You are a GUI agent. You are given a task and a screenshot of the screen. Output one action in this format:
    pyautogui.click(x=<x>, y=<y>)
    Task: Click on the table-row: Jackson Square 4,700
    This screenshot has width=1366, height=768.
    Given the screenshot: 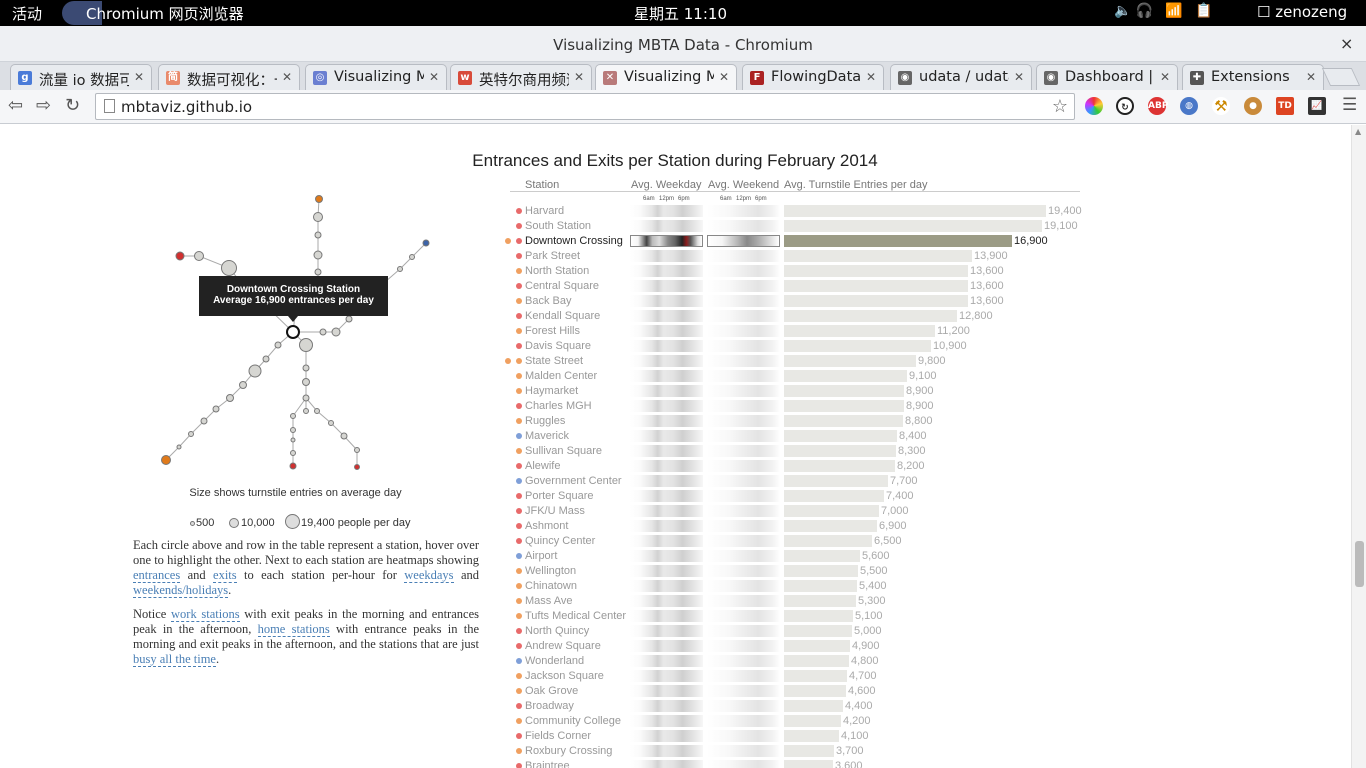 What is the action you would take?
    pyautogui.click(x=800, y=676)
    